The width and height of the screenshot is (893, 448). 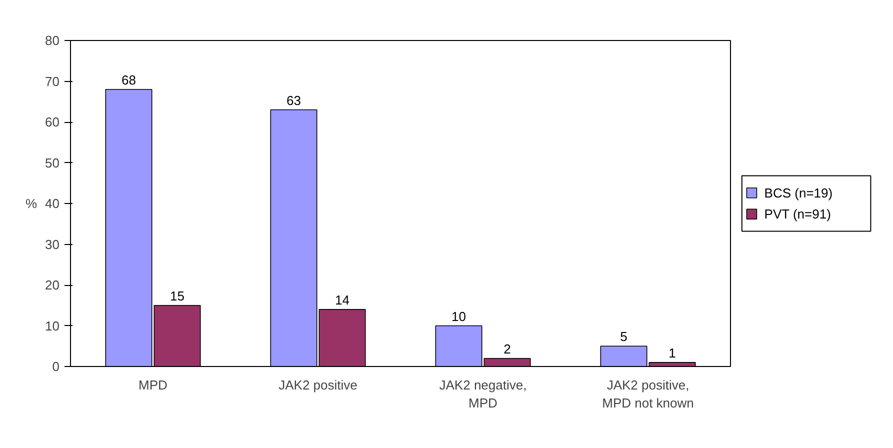 What do you see at coordinates (52, 285) in the screenshot?
I see `y-tick-label: 20` at bounding box center [52, 285].